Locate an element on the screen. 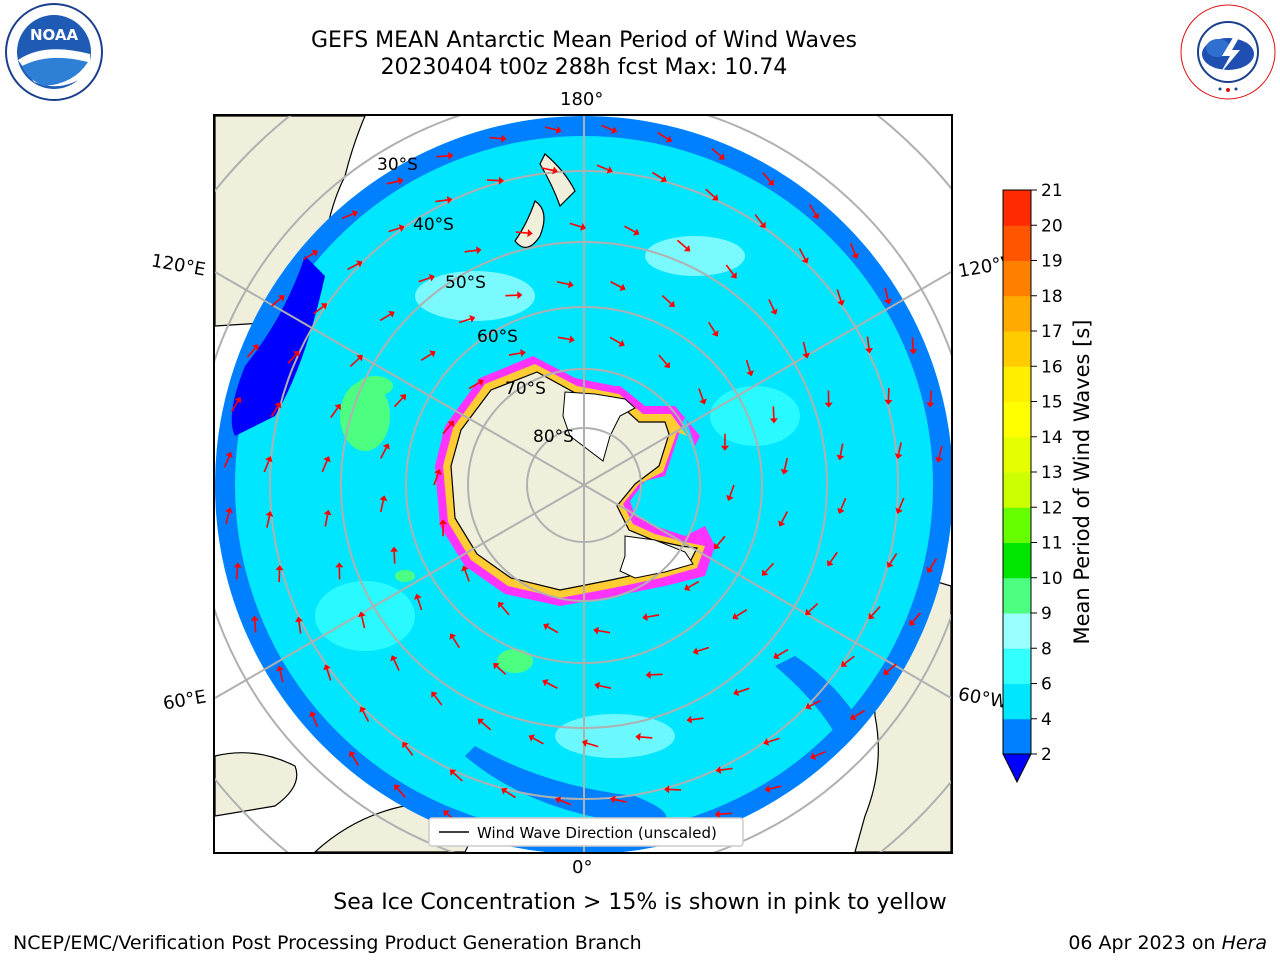 The width and height of the screenshot is (1280, 960). credit-right: 06 Apr 2023 on Hera is located at coordinates (1167, 943).